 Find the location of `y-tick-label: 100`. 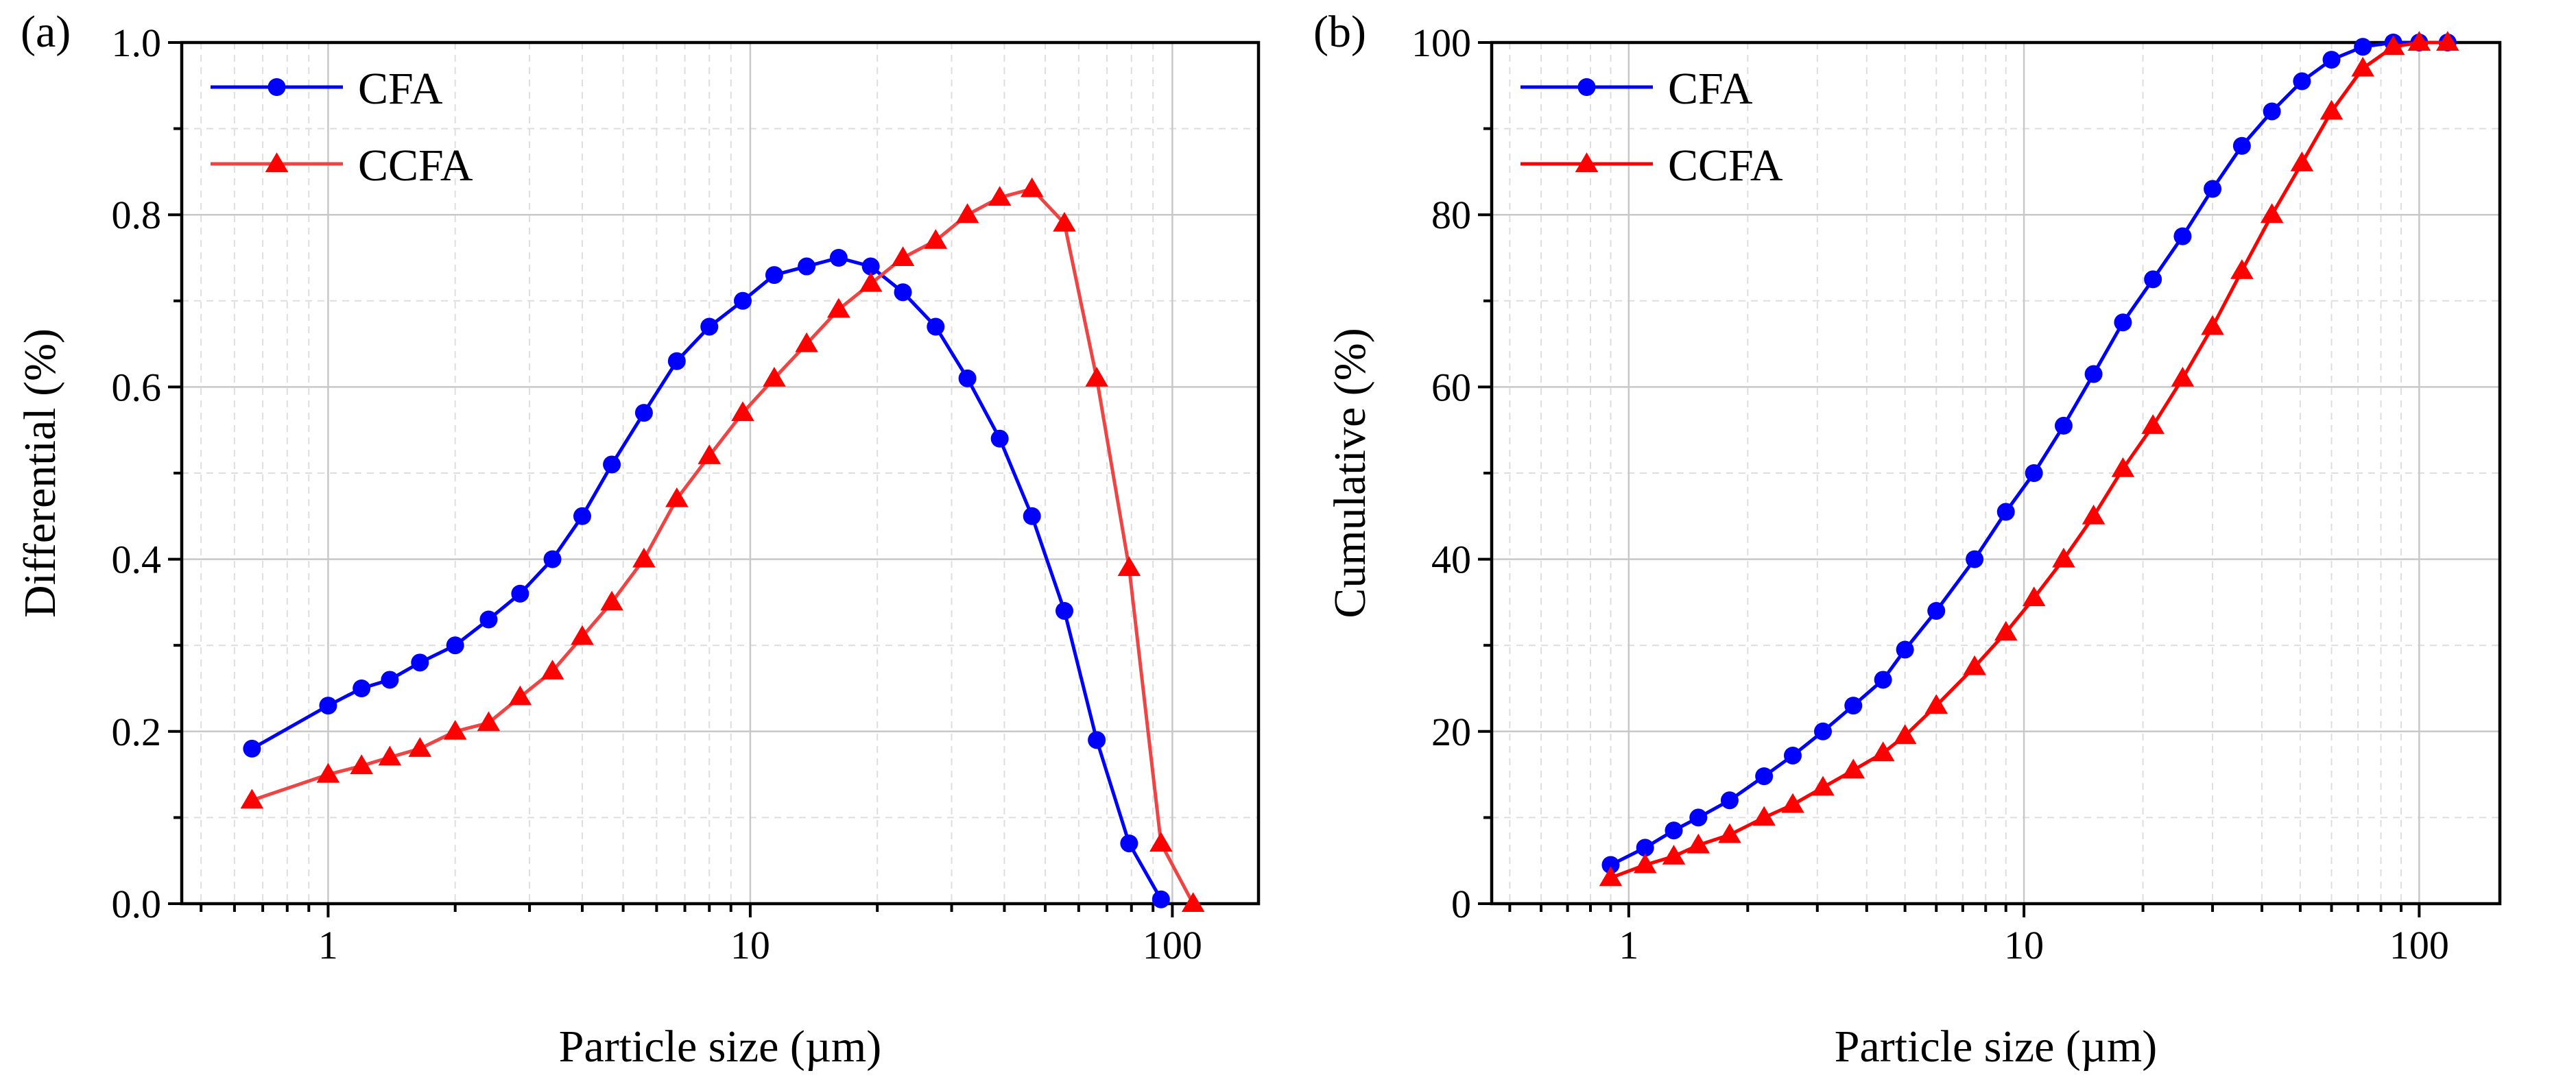

y-tick-label: 100 is located at coordinates (1441, 43).